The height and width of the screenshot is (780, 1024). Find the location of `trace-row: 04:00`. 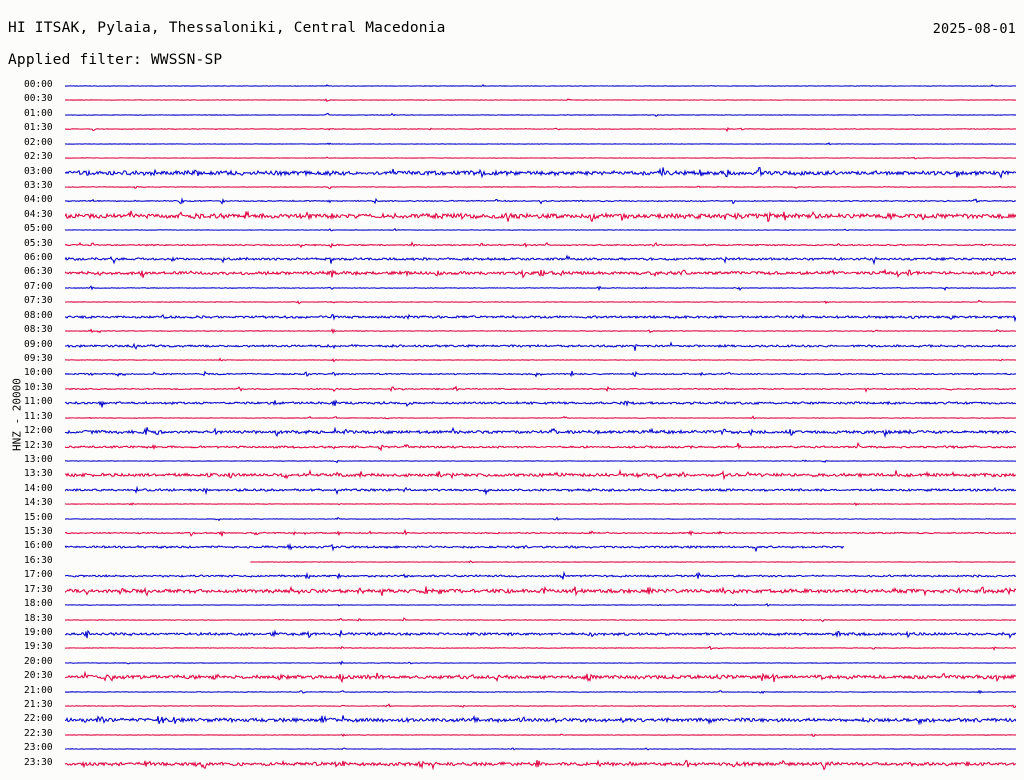

trace-row: 04:00 is located at coordinates (512, 202).